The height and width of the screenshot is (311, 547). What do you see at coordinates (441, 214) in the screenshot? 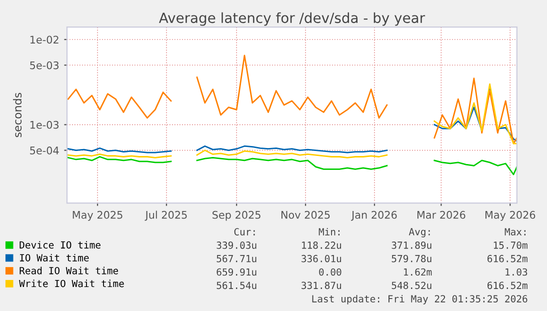
I see `x-tick-label: Mar 2026` at bounding box center [441, 214].